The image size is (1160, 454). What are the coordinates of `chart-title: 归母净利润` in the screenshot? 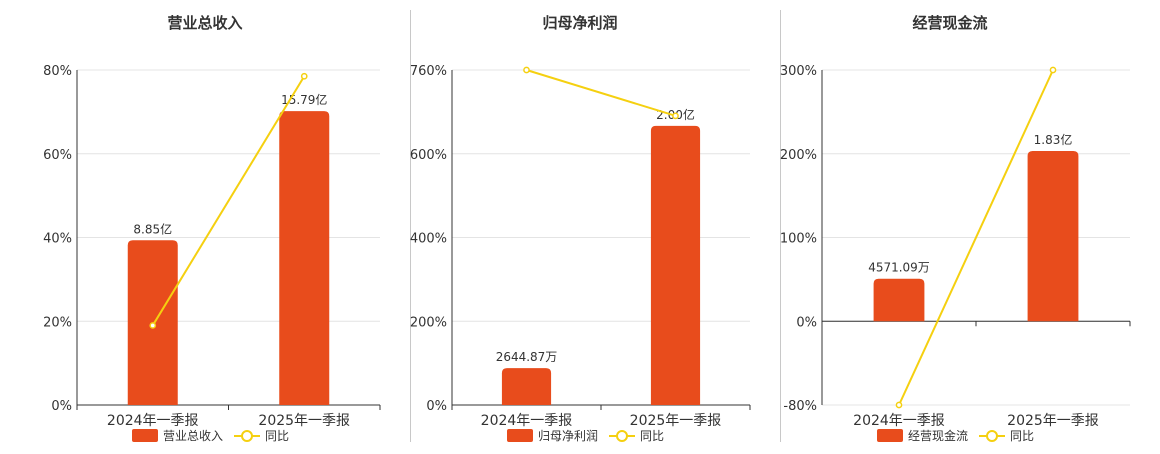 It's located at (579, 23).